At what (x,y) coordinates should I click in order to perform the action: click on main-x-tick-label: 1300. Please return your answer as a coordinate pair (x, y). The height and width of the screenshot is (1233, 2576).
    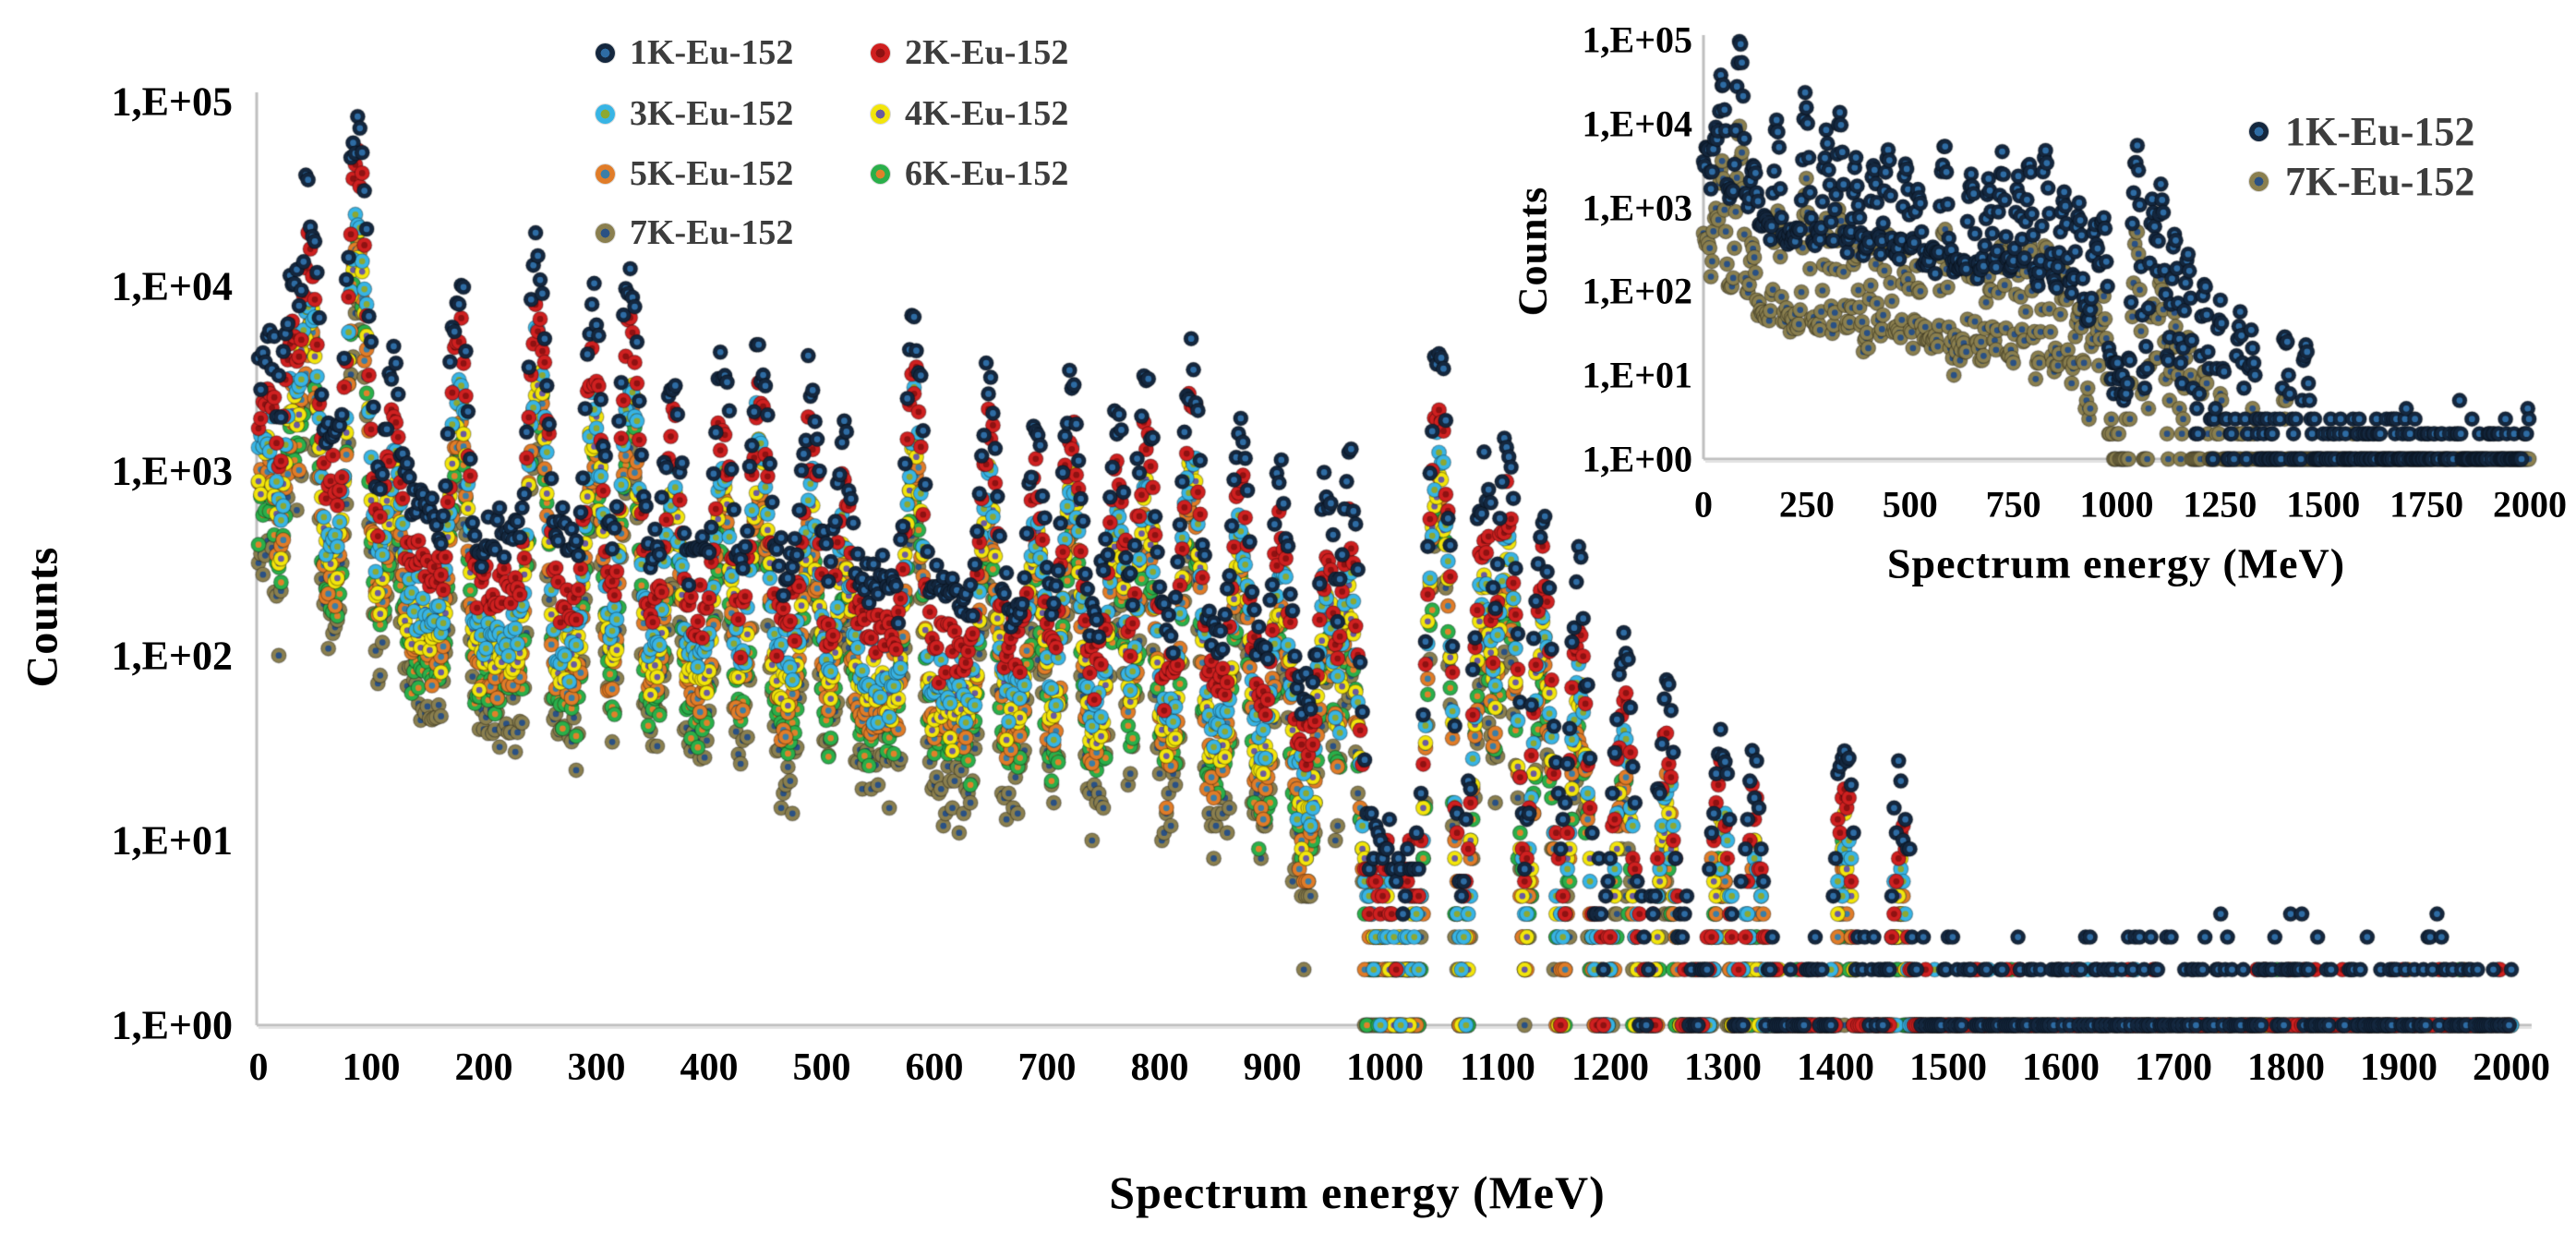
    Looking at the image, I should click on (1723, 1067).